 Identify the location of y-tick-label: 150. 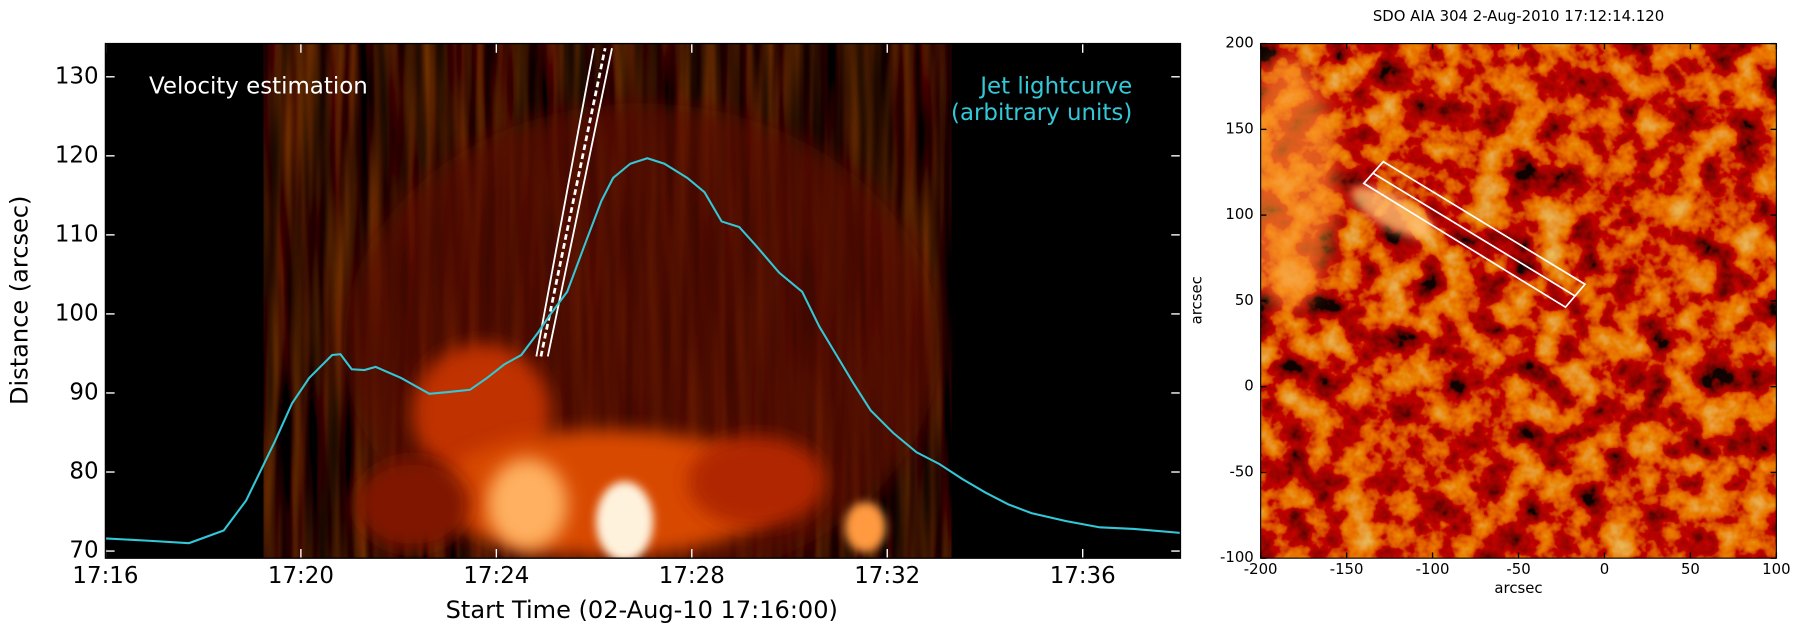
(1239, 128).